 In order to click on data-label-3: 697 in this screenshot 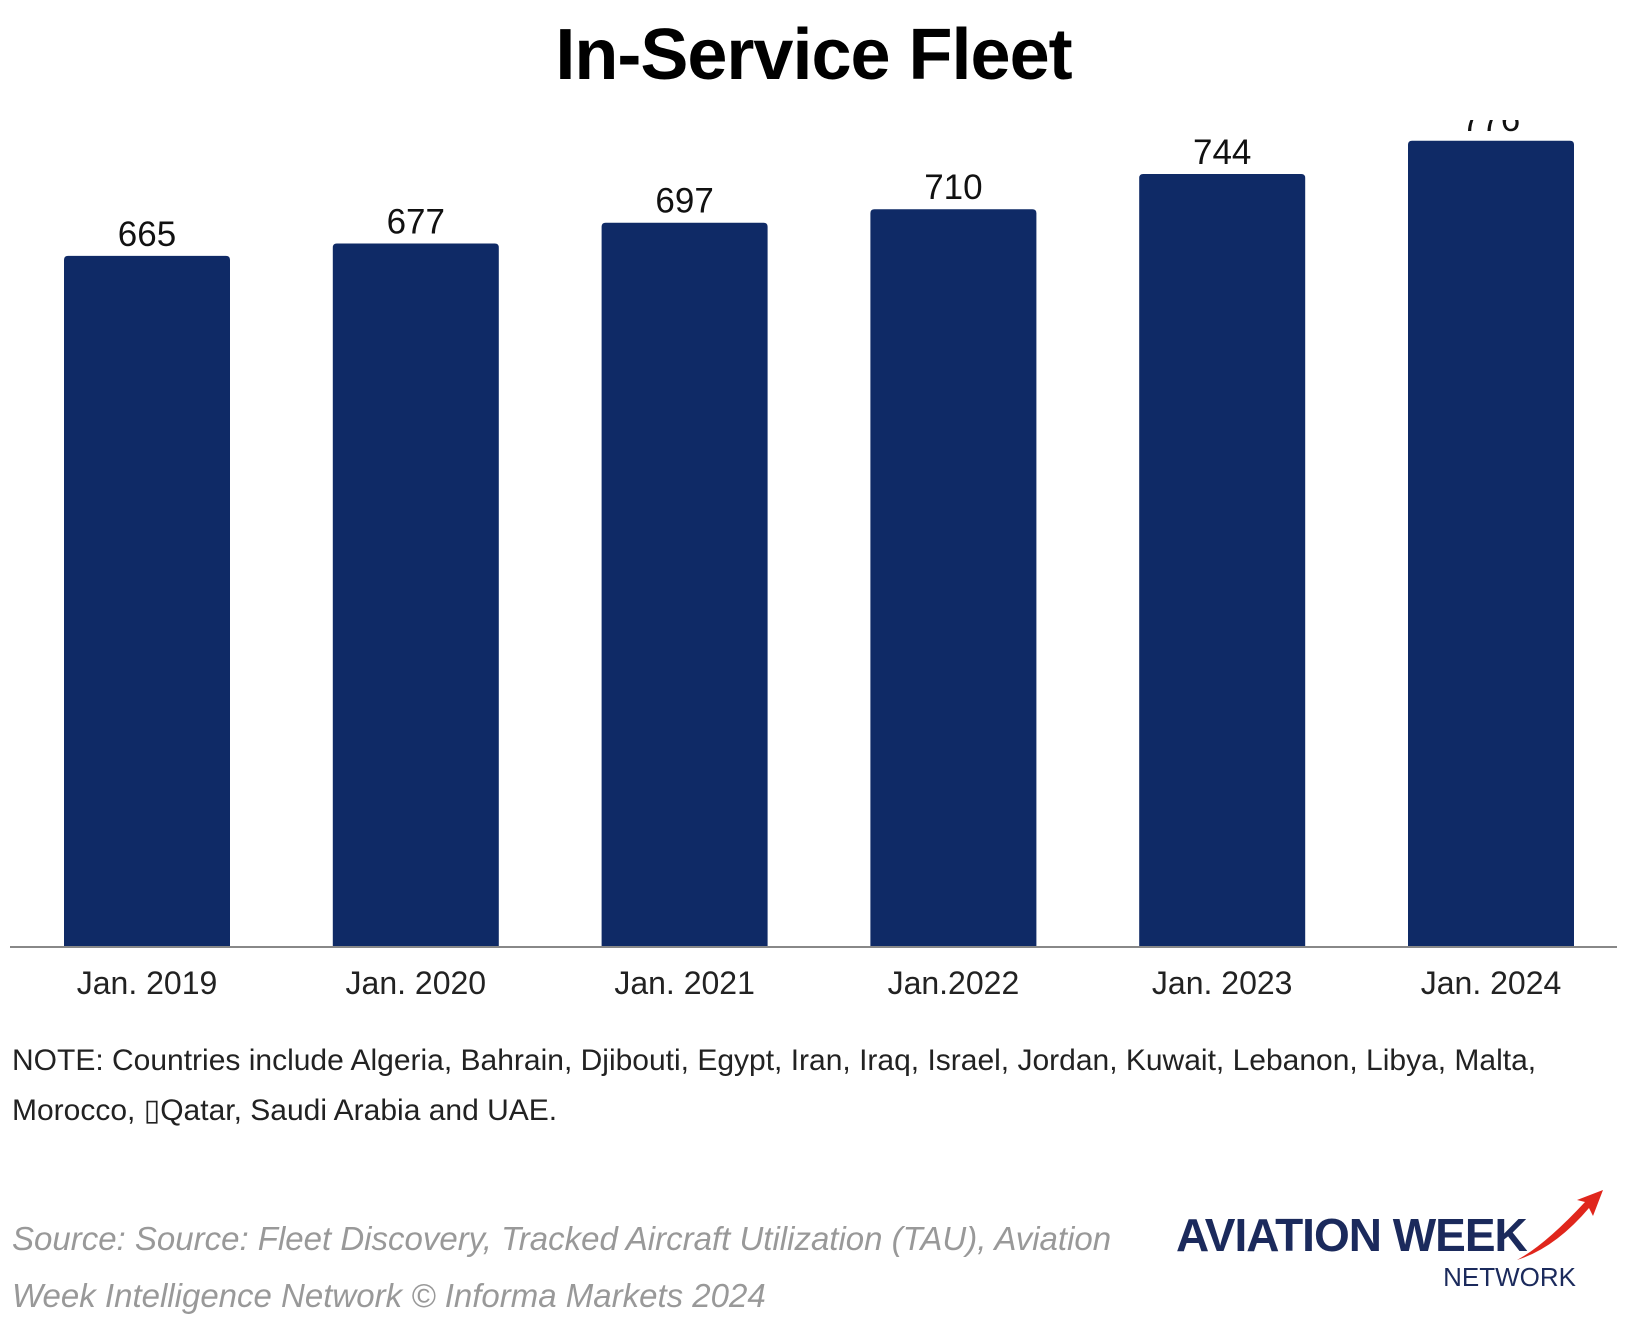, I will do `click(684, 201)`.